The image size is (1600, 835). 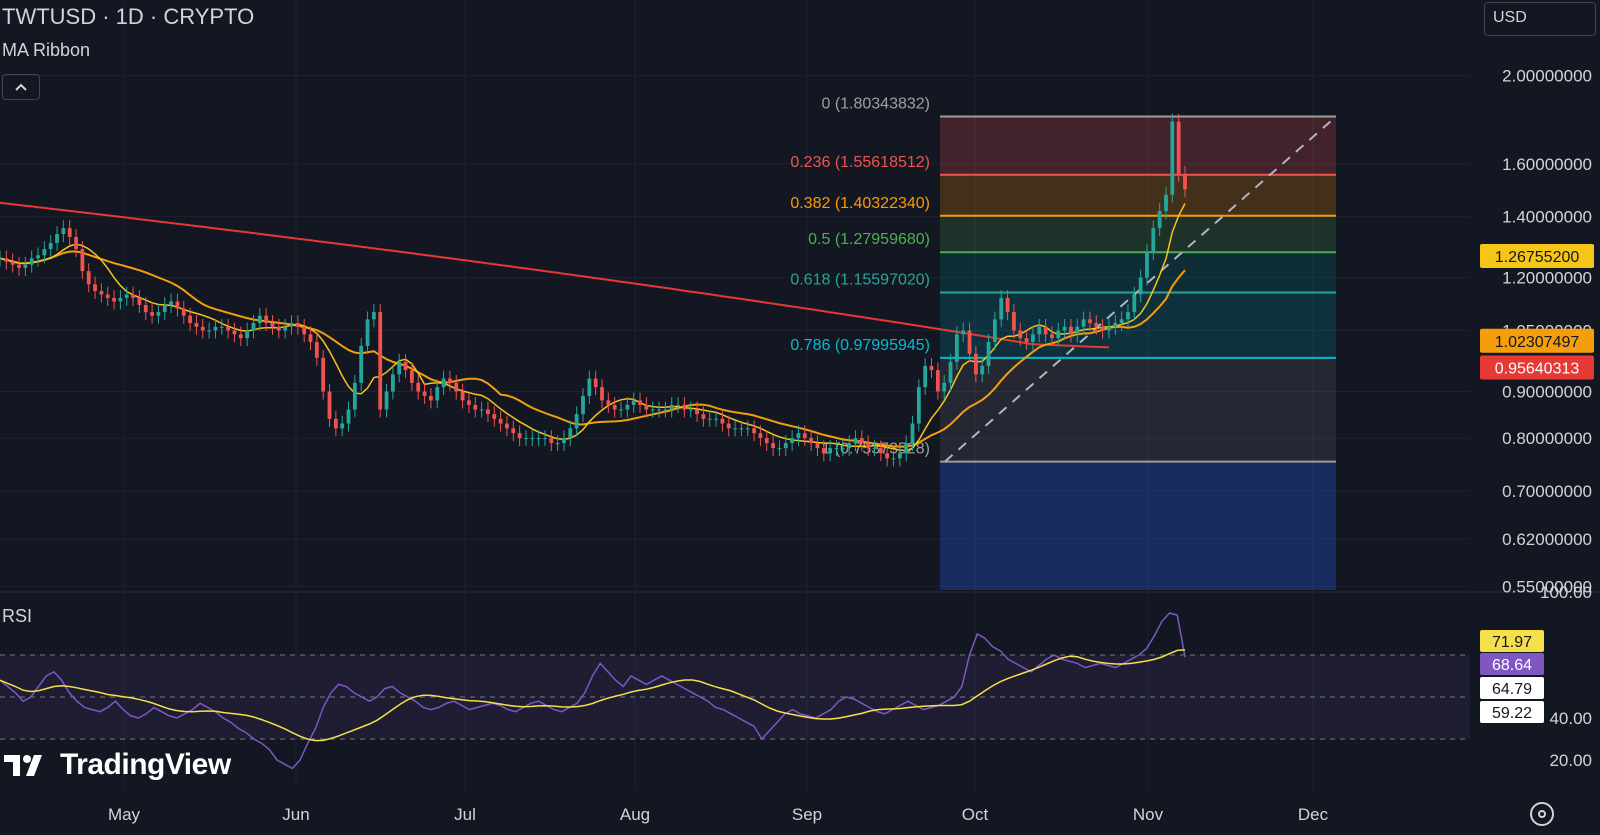 What do you see at coordinates (1547, 586) in the screenshot?
I see `y-tick-label: 0.55000000` at bounding box center [1547, 586].